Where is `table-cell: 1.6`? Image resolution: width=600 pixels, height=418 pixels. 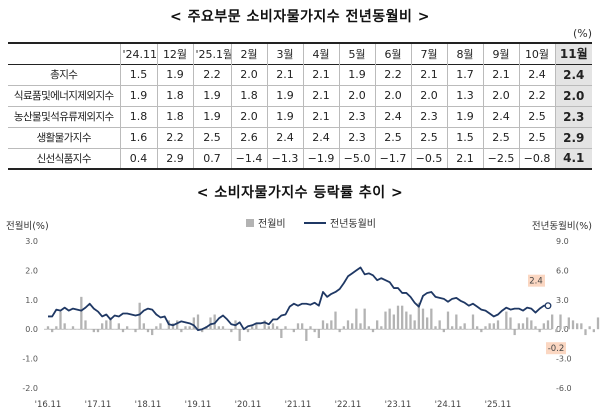 table-cell: 1.6 is located at coordinates (138, 137).